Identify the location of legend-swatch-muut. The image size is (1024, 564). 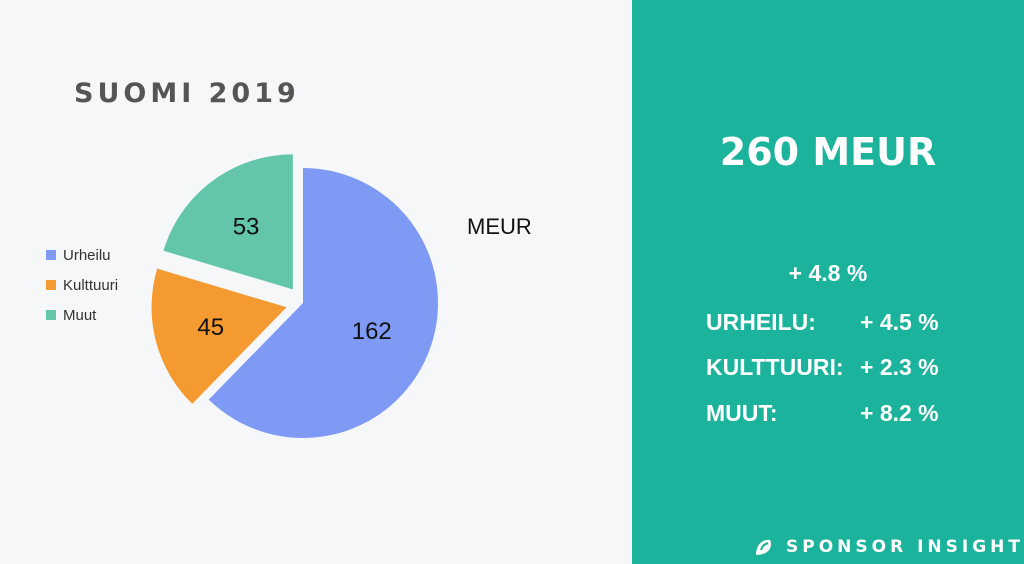
(51, 315).